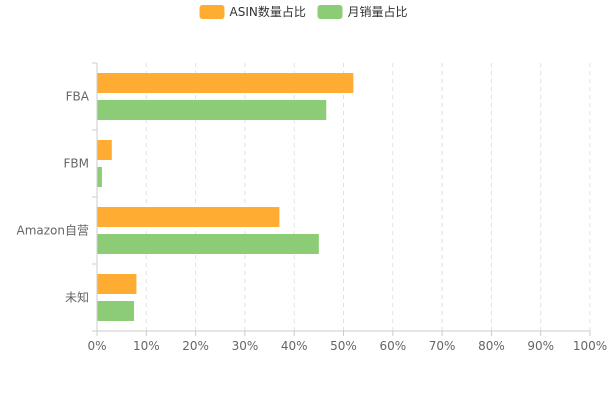 This screenshot has height=400, width=609. What do you see at coordinates (146, 346) in the screenshot?
I see `x-tick-label: 10%` at bounding box center [146, 346].